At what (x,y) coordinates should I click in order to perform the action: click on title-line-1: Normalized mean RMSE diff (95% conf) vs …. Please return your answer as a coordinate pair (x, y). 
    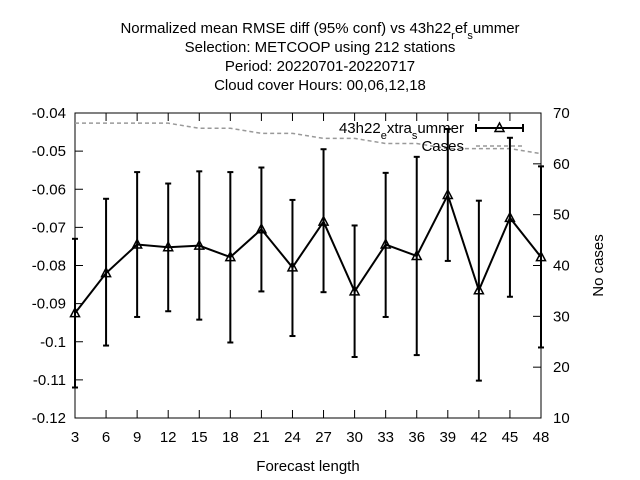
    Looking at the image, I should click on (319, 31).